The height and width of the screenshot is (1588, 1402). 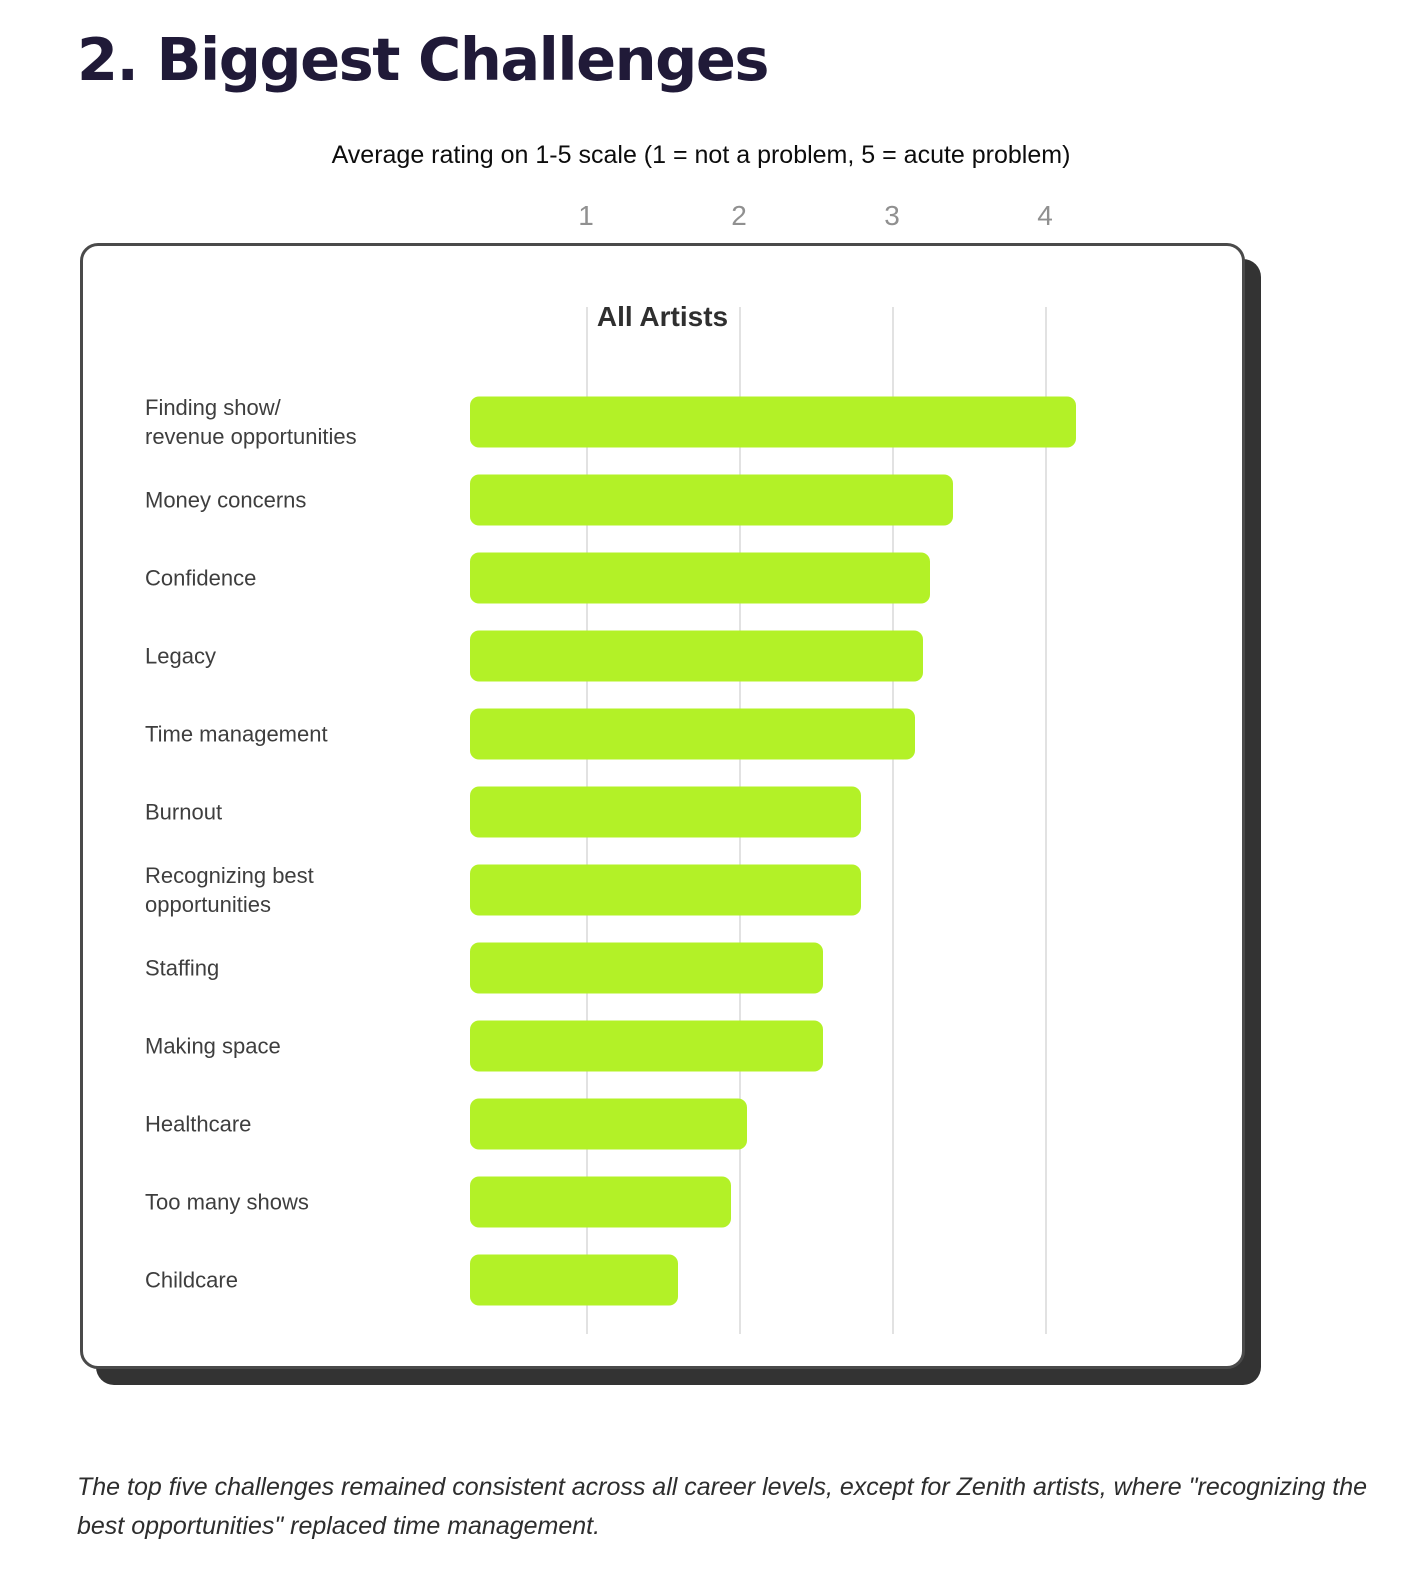 What do you see at coordinates (226, 500) in the screenshot?
I see `category-label: Money concerns` at bounding box center [226, 500].